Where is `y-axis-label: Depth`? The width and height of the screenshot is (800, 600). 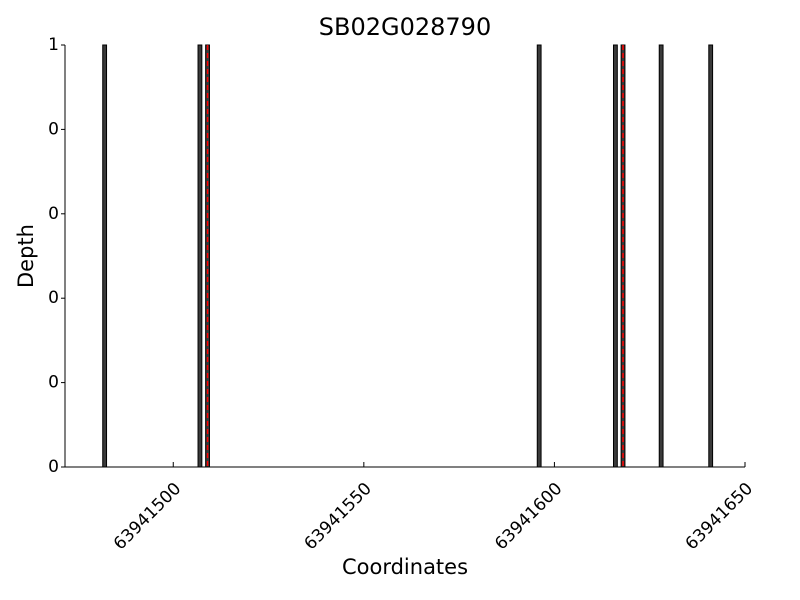 y-axis-label: Depth is located at coordinates (26, 256).